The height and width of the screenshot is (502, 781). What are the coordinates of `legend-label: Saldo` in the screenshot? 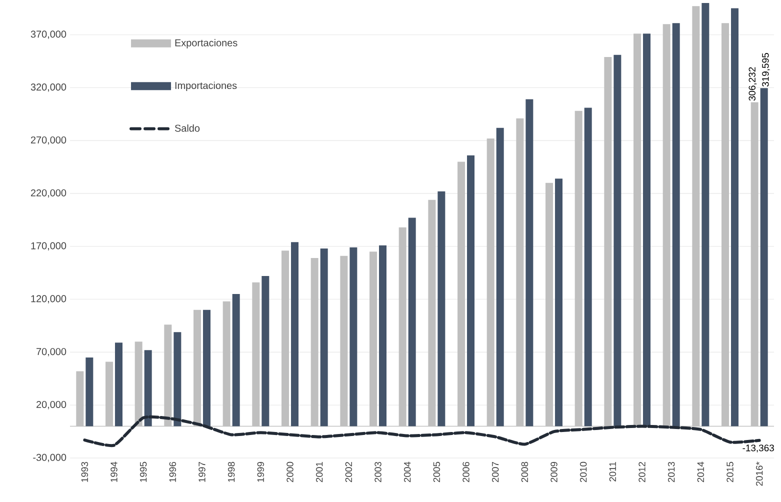 It's located at (187, 128).